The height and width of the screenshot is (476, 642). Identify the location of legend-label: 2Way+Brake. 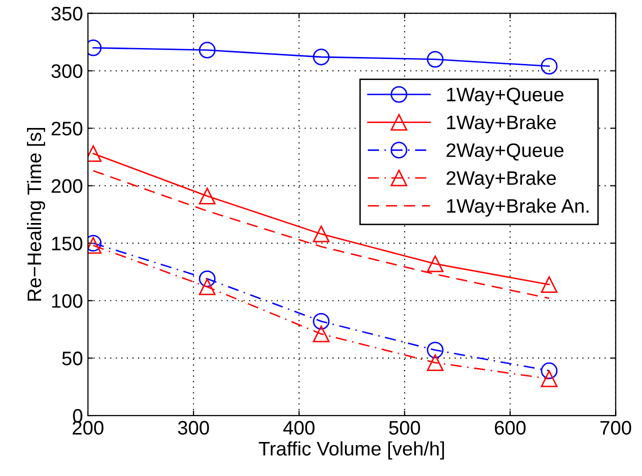
(501, 179).